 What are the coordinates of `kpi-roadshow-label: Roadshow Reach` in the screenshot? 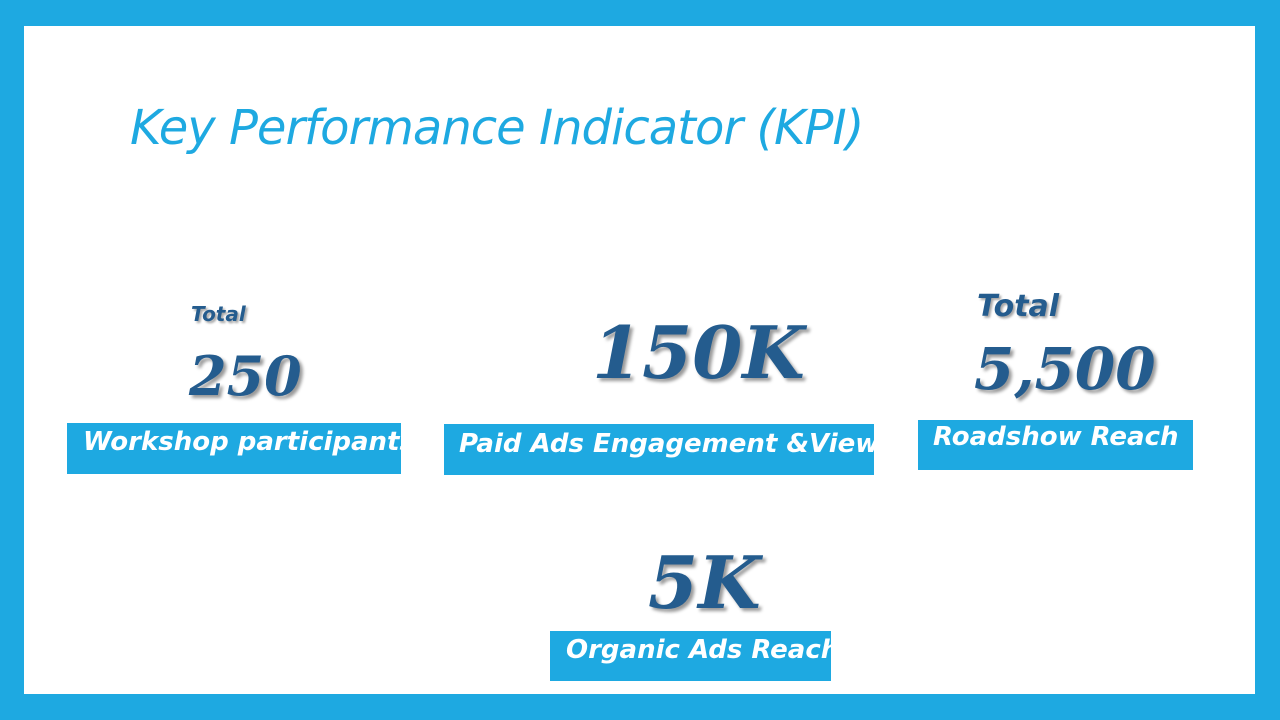 It's located at (1055, 445).